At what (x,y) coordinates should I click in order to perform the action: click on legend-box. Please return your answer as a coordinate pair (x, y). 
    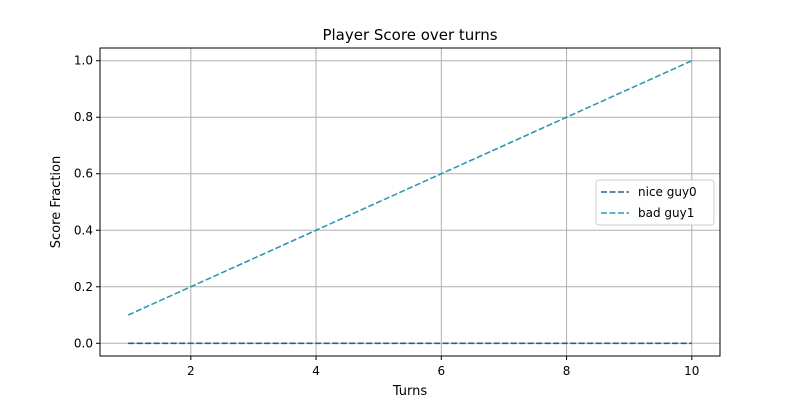
    Looking at the image, I should click on (655, 202).